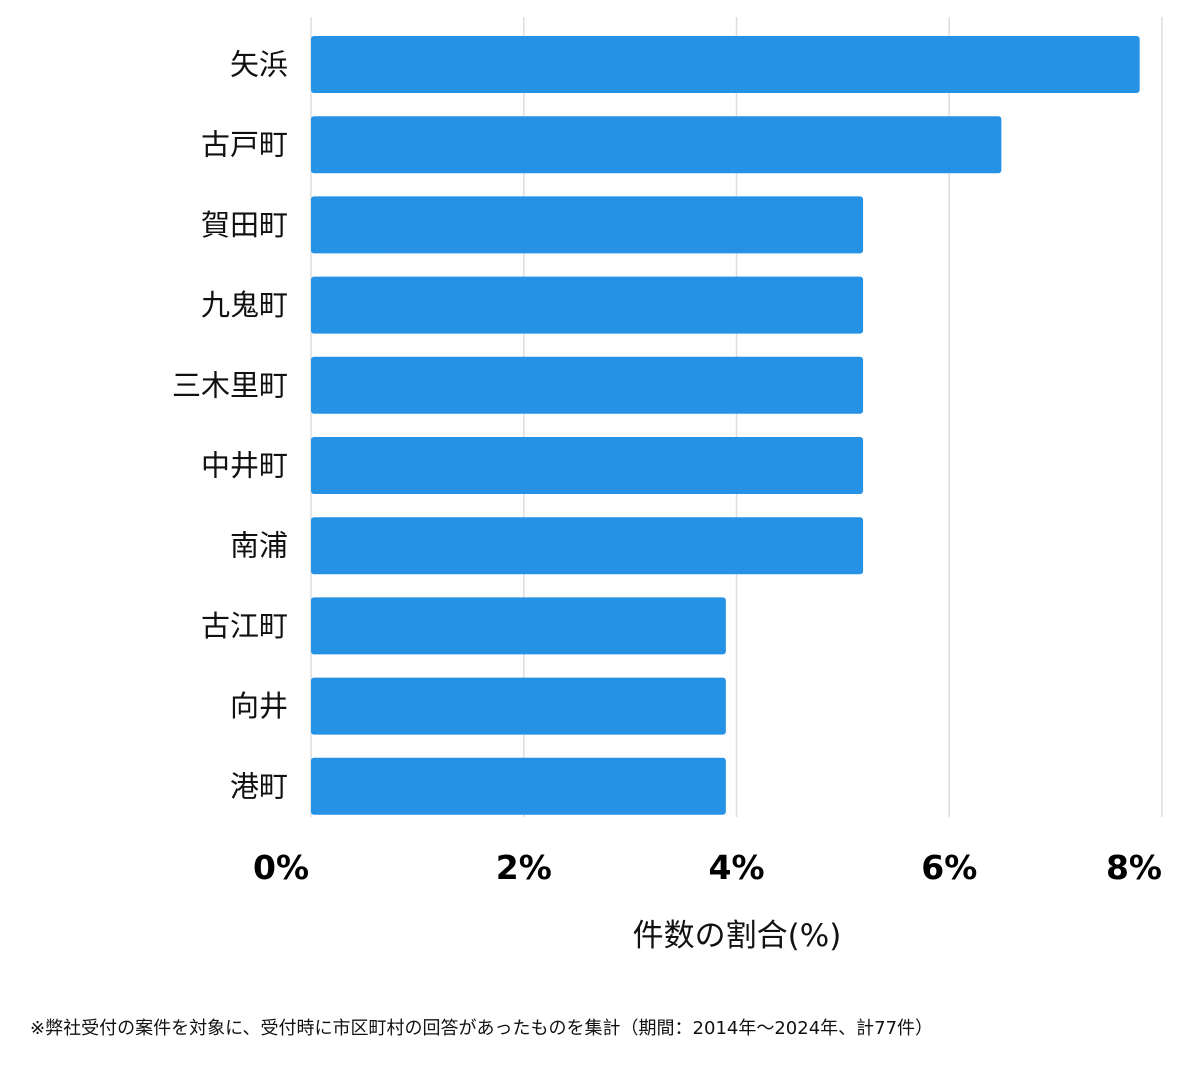 The height and width of the screenshot is (1069, 1200). What do you see at coordinates (244, 145) in the screenshot?
I see `category-label: 古戸町` at bounding box center [244, 145].